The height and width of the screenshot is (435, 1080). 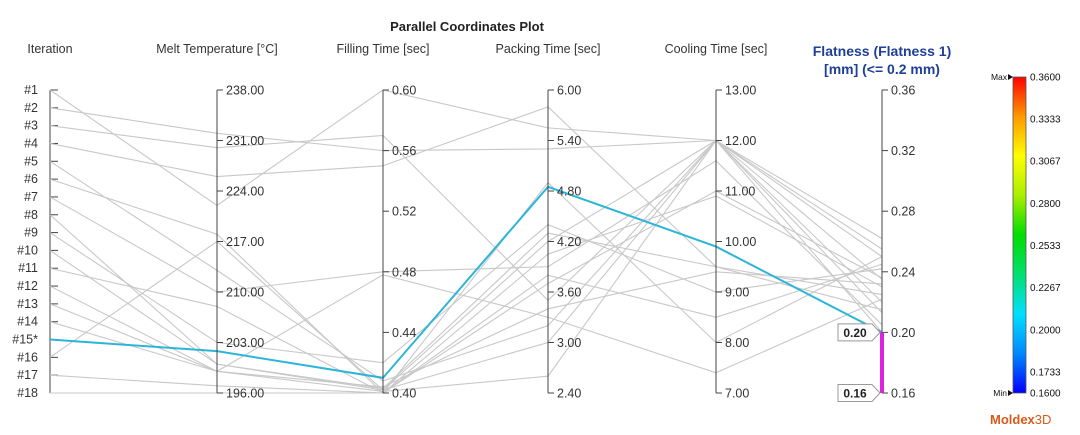 What do you see at coordinates (467, 26) in the screenshot?
I see `chart-title: Parallel Coordinates Plot` at bounding box center [467, 26].